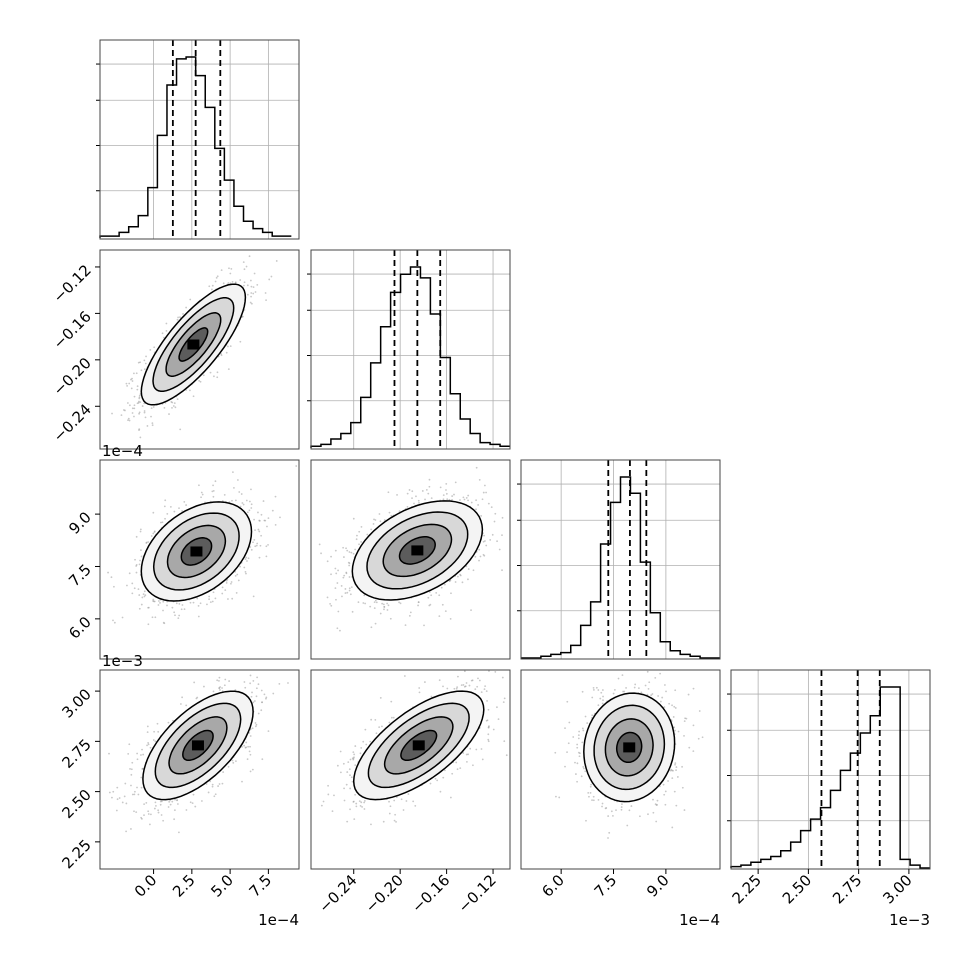  Describe the element at coordinates (198, 754) in the screenshot. I see `panel-content` at that location.